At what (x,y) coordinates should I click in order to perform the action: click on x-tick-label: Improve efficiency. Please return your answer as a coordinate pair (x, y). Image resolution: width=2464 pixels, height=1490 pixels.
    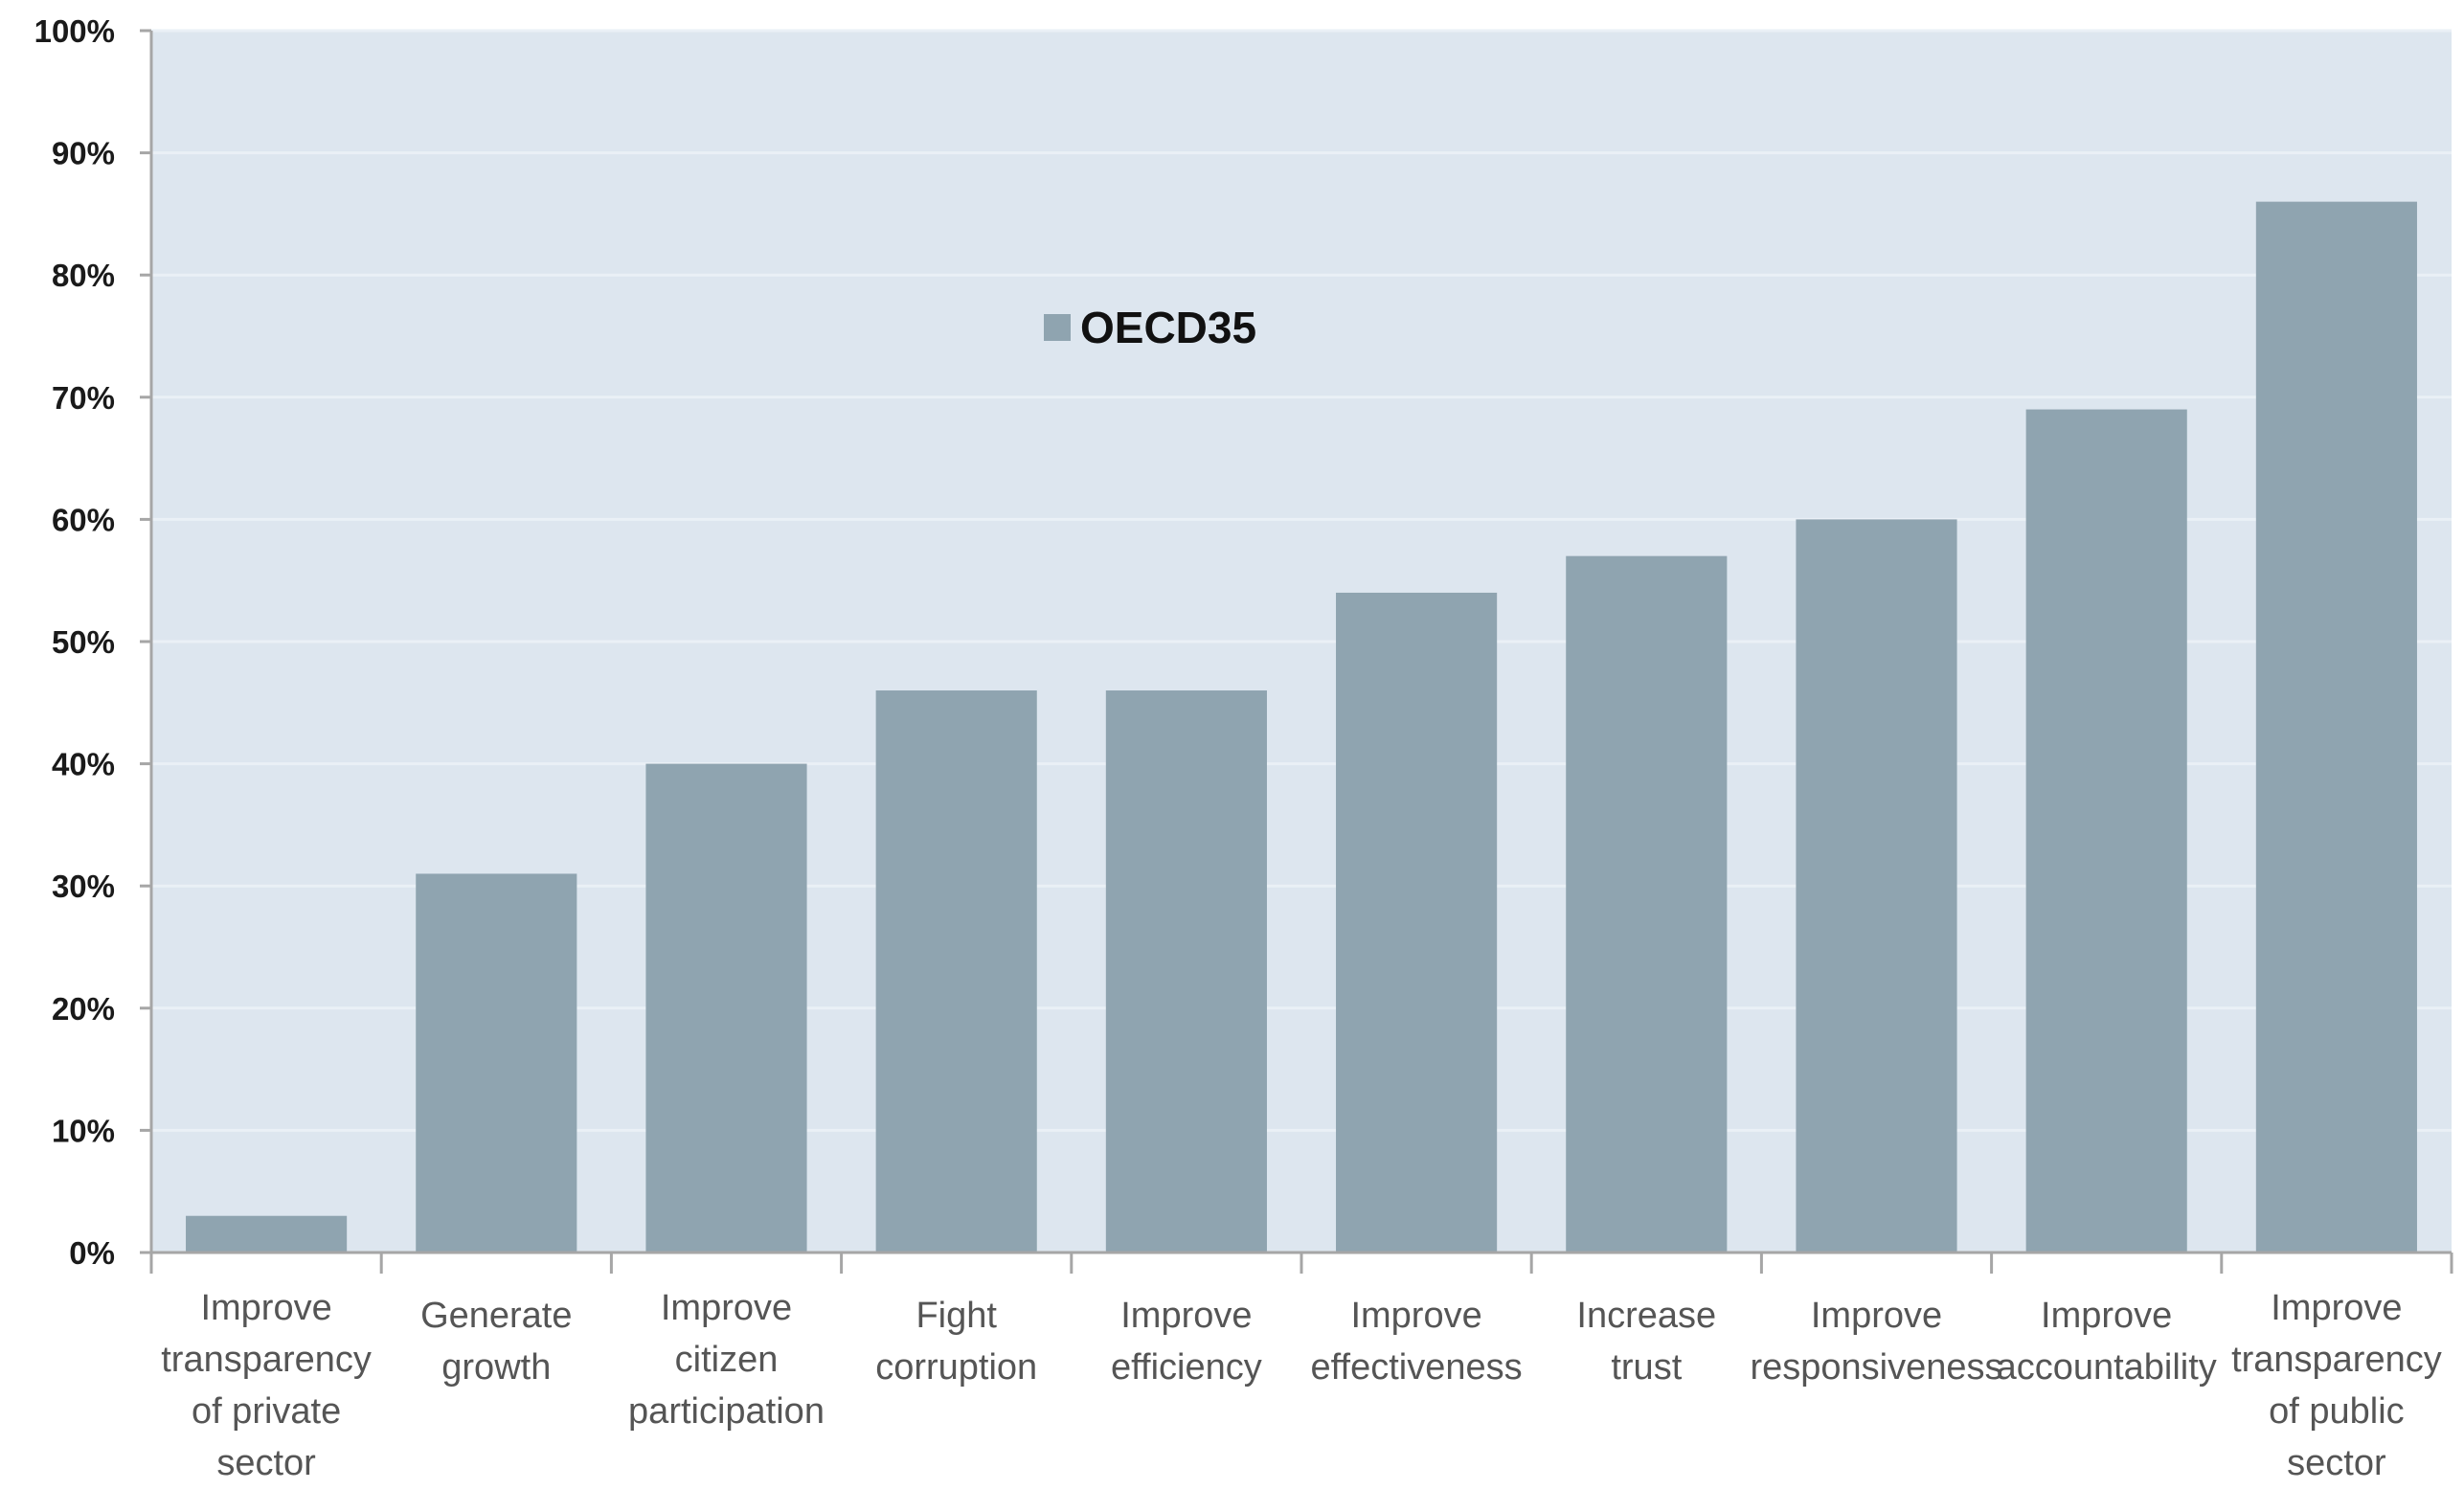
    Looking at the image, I should click on (1186, 1342).